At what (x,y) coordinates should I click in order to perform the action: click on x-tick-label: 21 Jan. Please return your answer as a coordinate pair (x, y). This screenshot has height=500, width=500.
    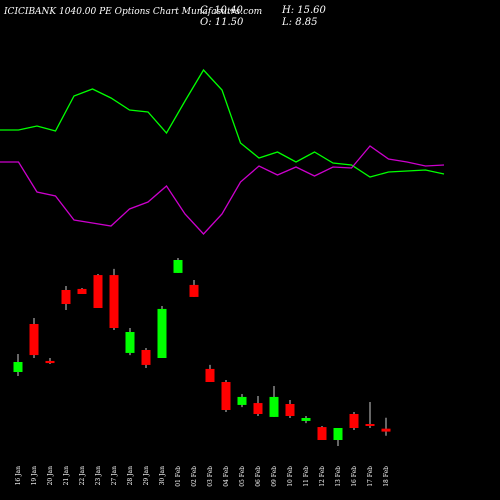
    Looking at the image, I should click on (66, 476).